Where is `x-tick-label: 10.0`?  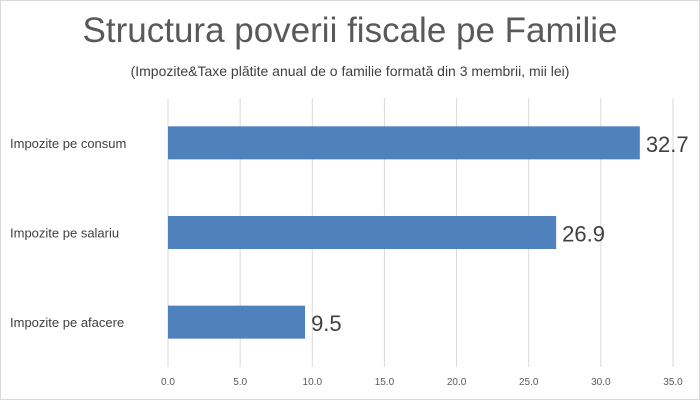 x-tick-label: 10.0 is located at coordinates (313, 382).